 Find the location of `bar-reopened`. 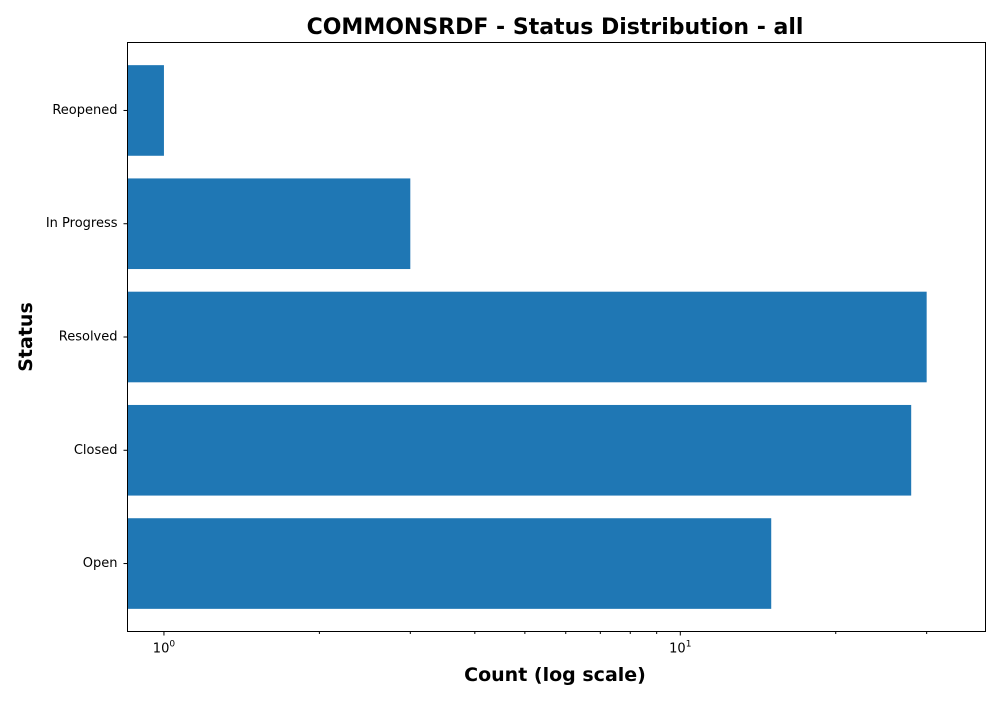

bar-reopened is located at coordinates (145, 110).